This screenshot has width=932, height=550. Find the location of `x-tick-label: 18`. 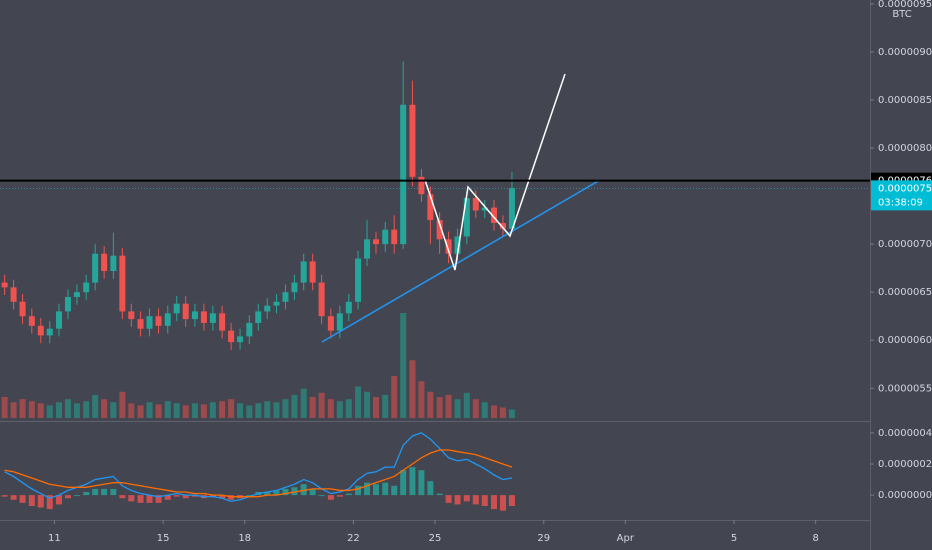

x-tick-label: 18 is located at coordinates (244, 538).